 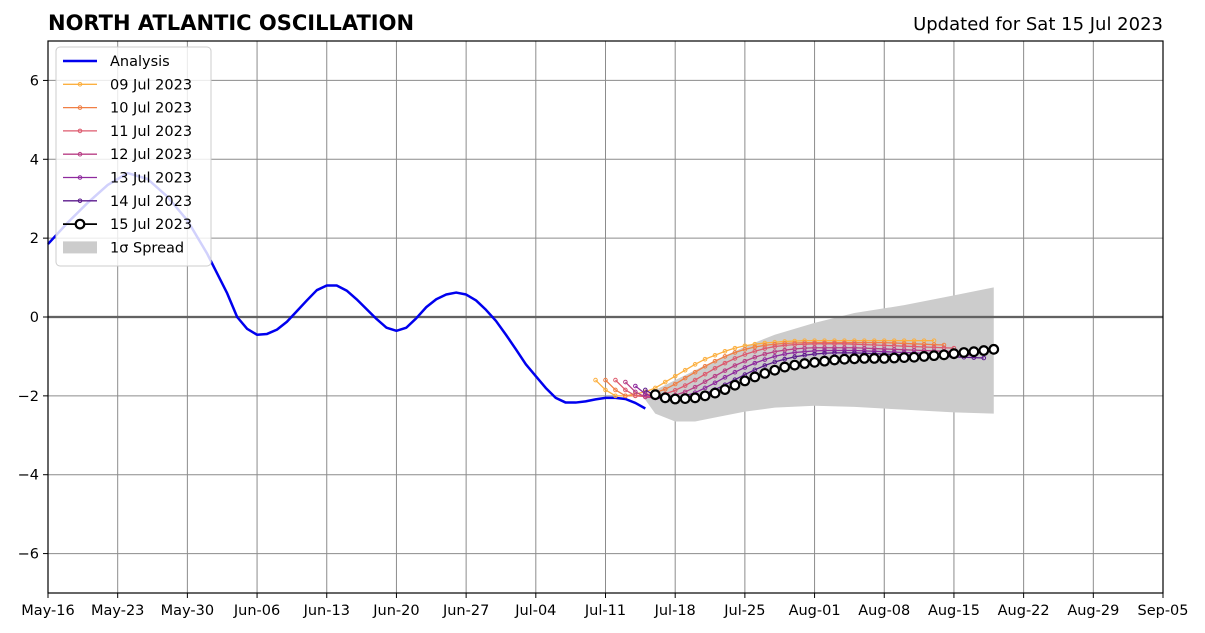 I want to click on x-tick-label: May-16, so click(x=47, y=611).